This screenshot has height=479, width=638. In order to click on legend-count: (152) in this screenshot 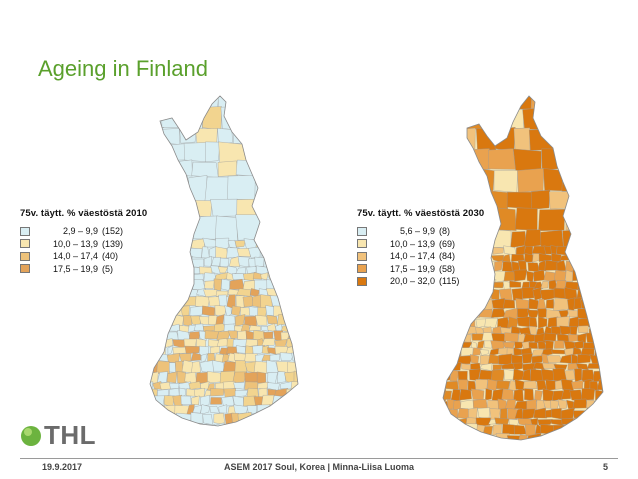, I will do `click(113, 231)`.